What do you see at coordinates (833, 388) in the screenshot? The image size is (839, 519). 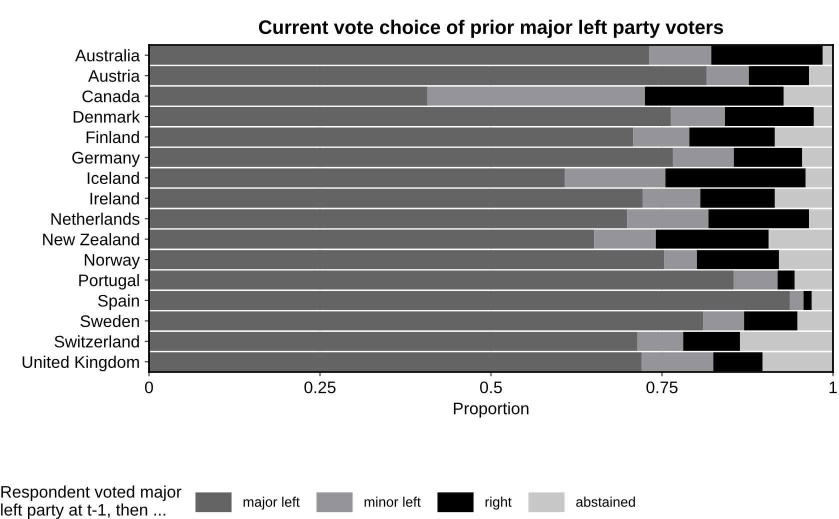 I see `x-tick-label: 1` at bounding box center [833, 388].